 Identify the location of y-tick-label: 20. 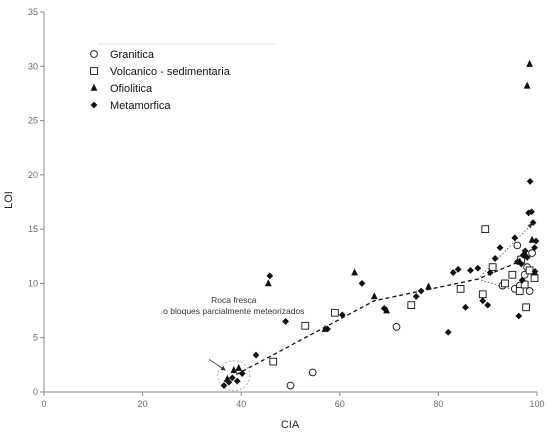
(33, 175).